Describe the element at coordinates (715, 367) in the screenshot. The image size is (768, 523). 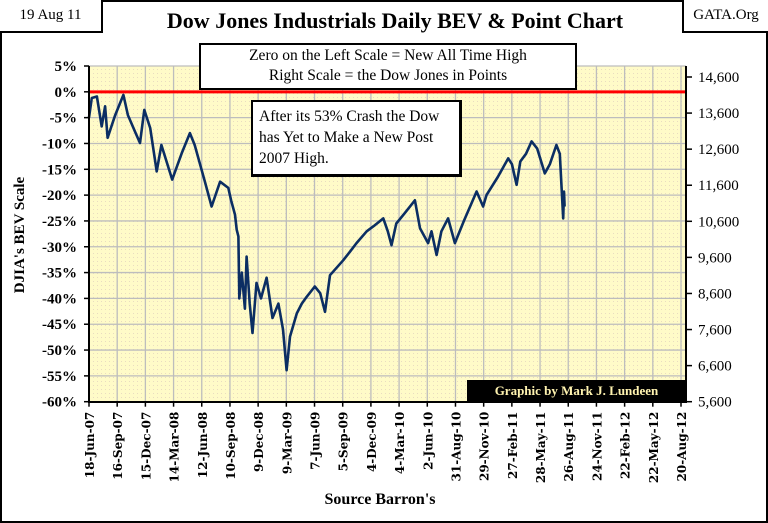
I see `y2-tick-label: 6,600` at that location.